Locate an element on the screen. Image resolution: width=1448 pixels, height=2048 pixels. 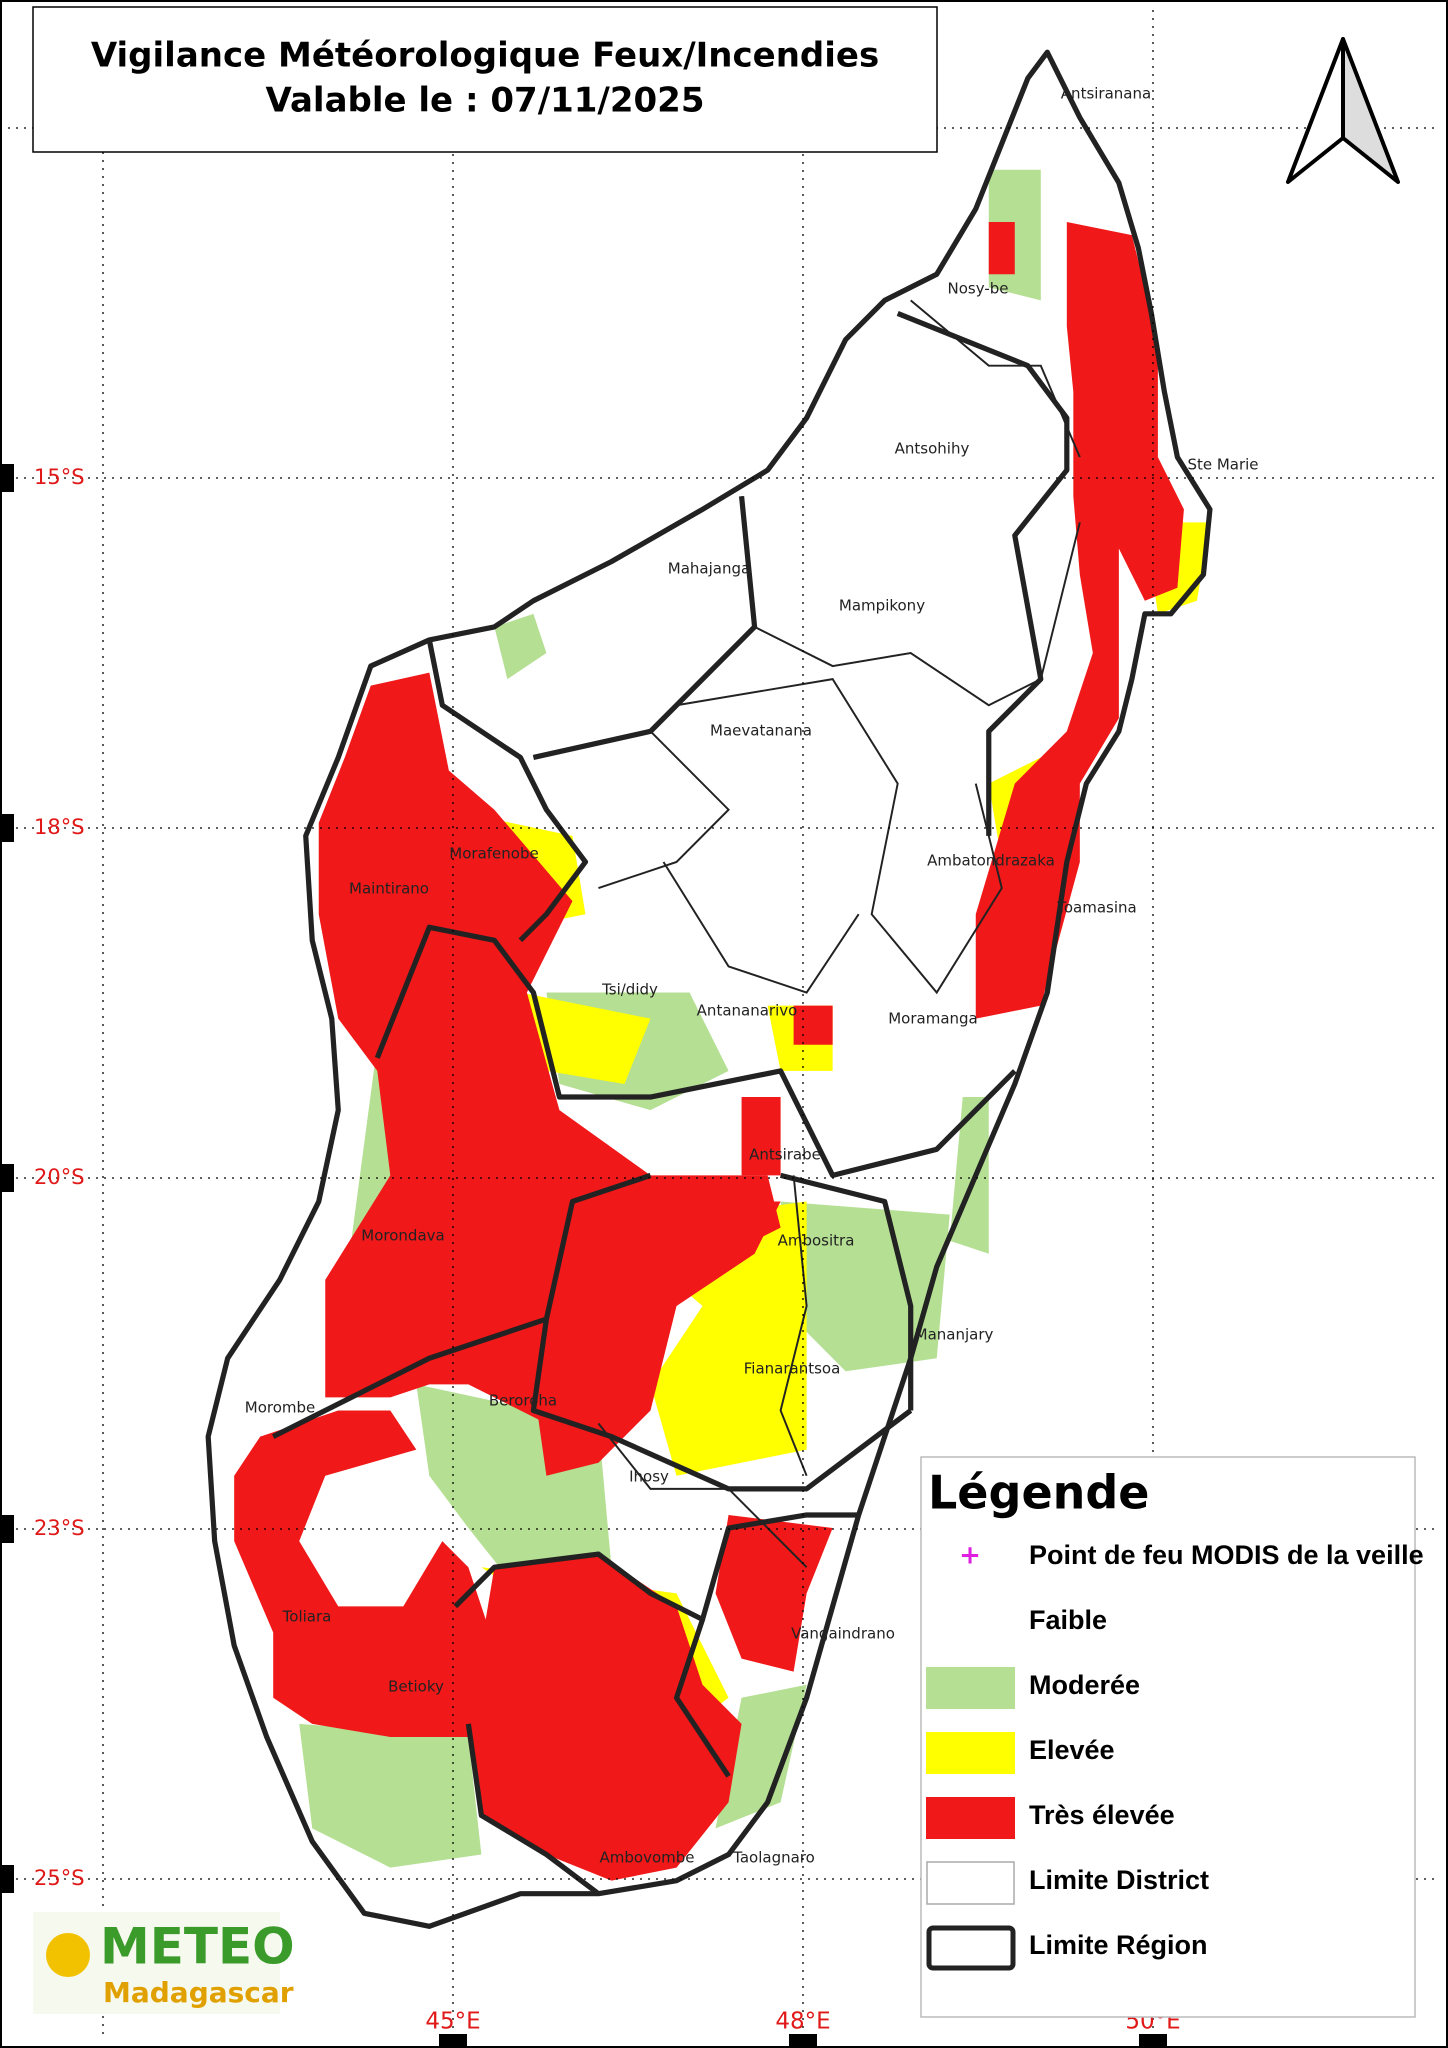
place-label: Maintirano is located at coordinates (389, 889).